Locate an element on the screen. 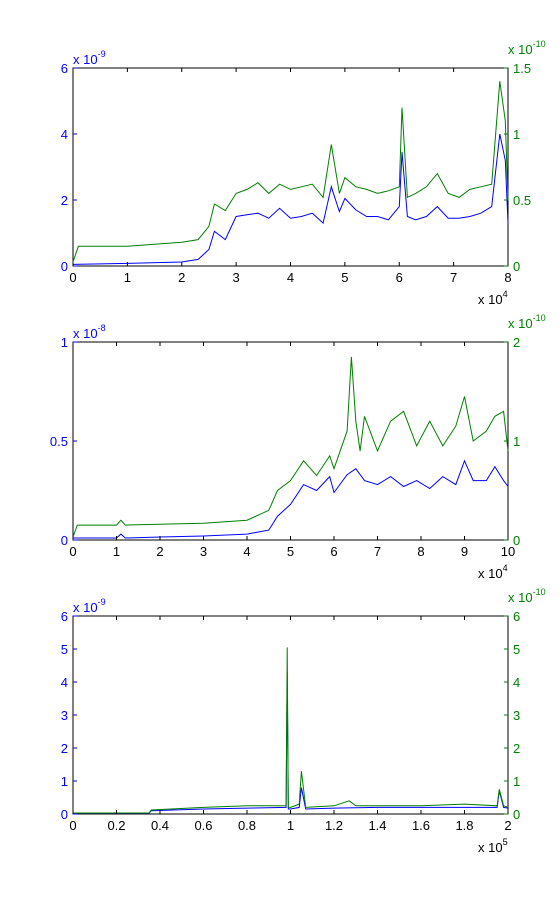 The image size is (560, 914). left-y-tick-label: 5 is located at coordinates (64, 649).